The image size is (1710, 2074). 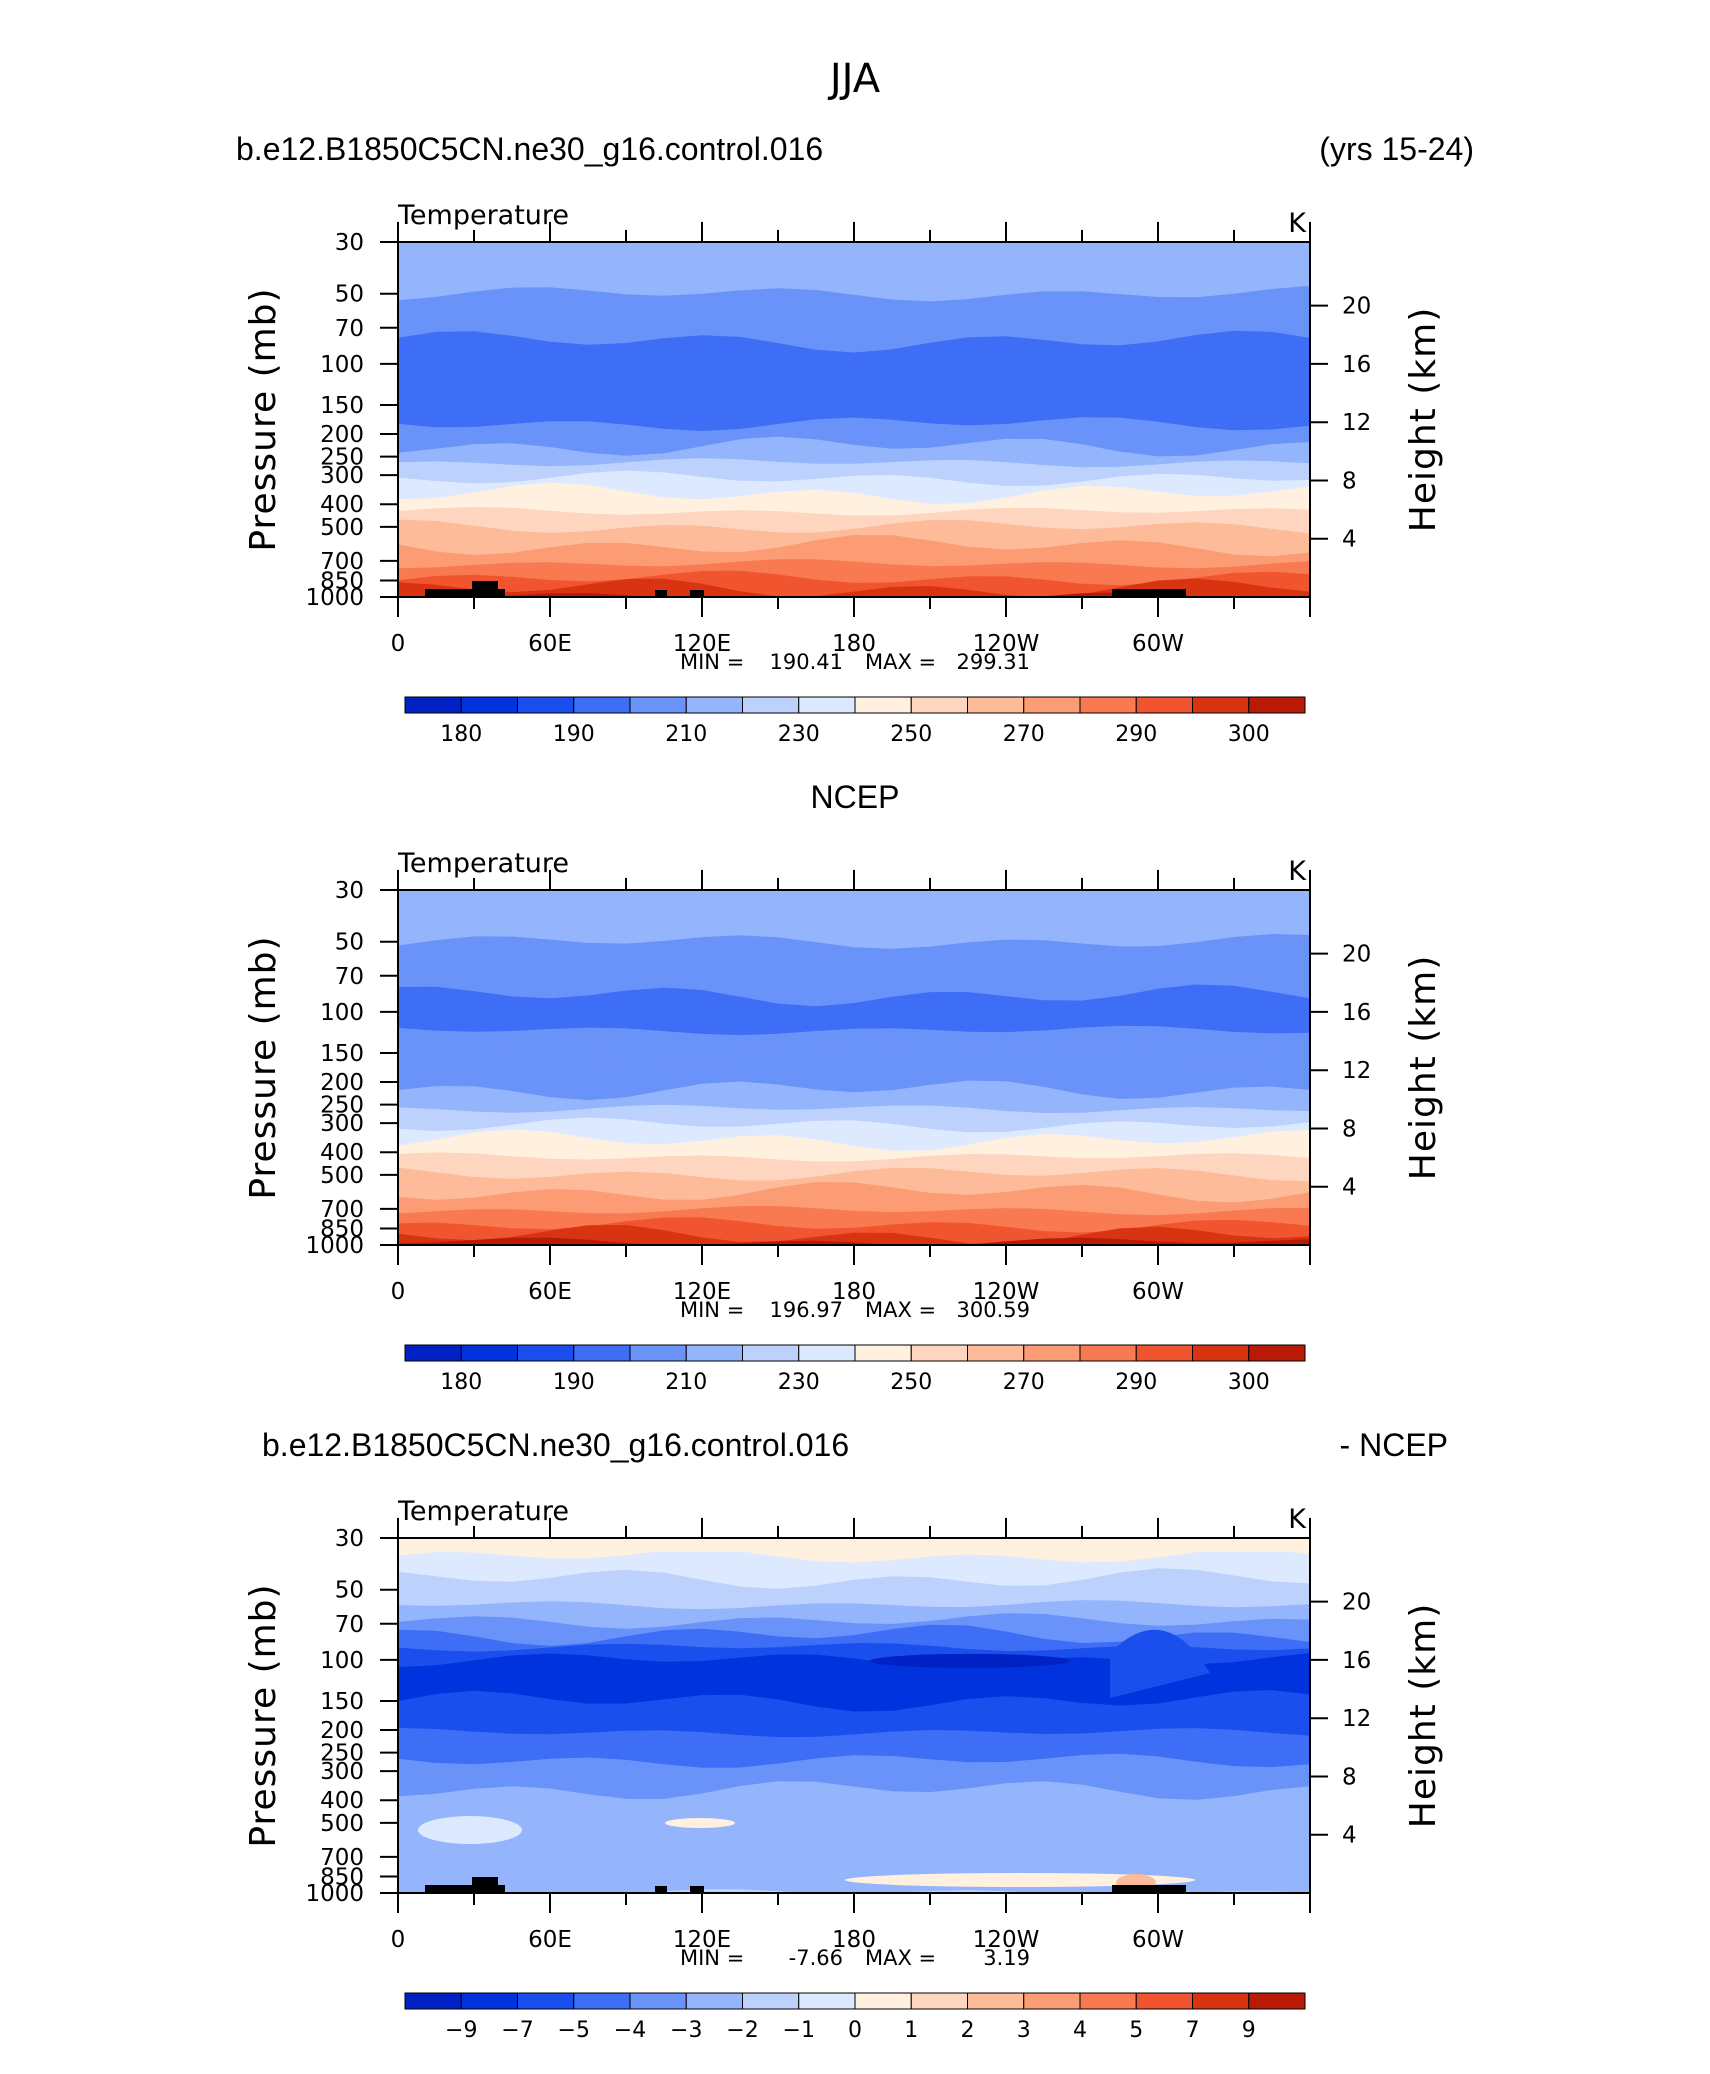 I want to click on colorbar-label: 250, so click(x=911, y=1382).